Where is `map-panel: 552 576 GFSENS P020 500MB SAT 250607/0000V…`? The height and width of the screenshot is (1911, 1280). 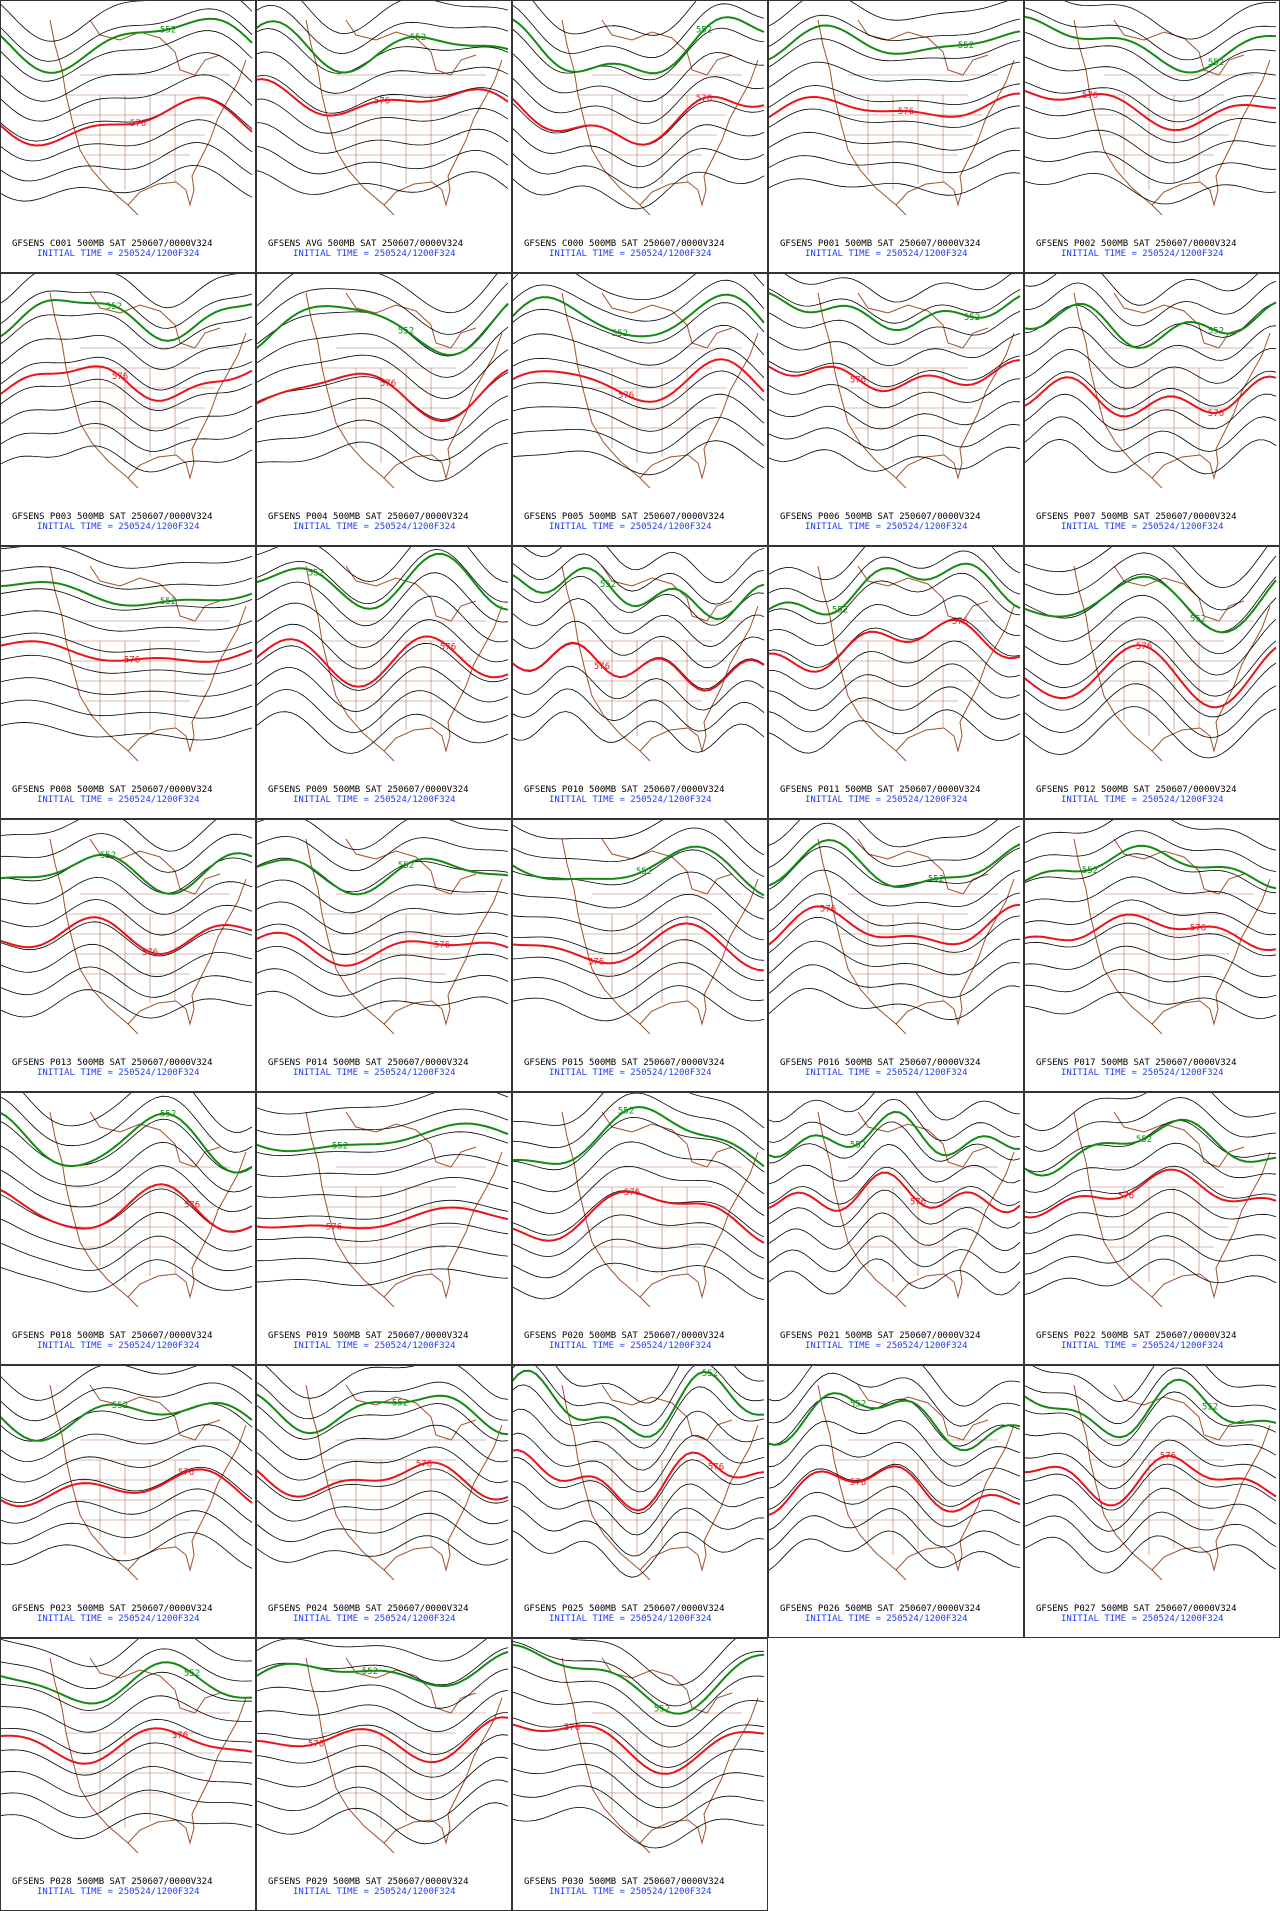
map-panel: 552 576 GFSENS P020 500MB SAT 250607/0000V… is located at coordinates (640, 1228).